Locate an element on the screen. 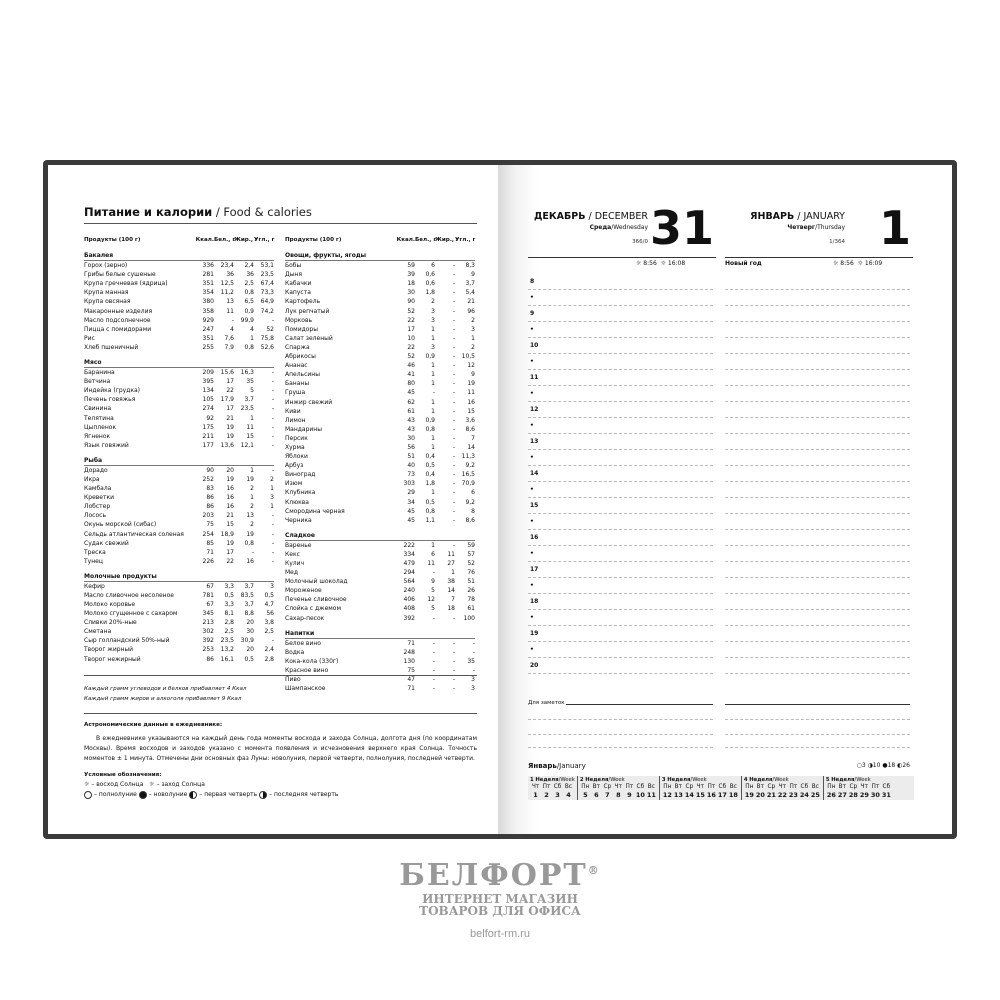 The image size is (1000, 1000). value-cell: 46 is located at coordinates (411, 366).